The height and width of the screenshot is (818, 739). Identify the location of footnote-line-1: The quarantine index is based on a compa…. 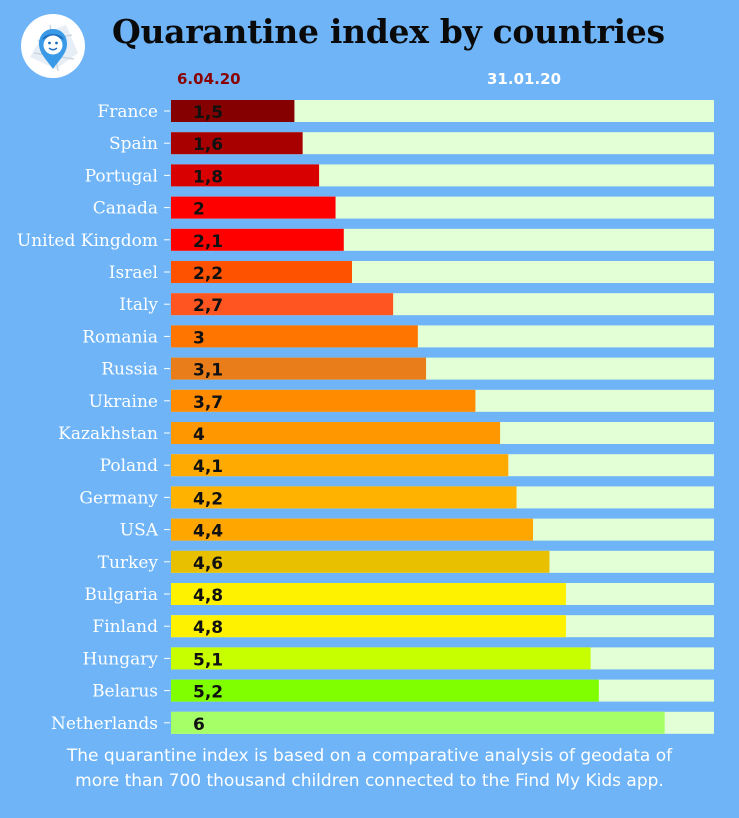
(369, 756).